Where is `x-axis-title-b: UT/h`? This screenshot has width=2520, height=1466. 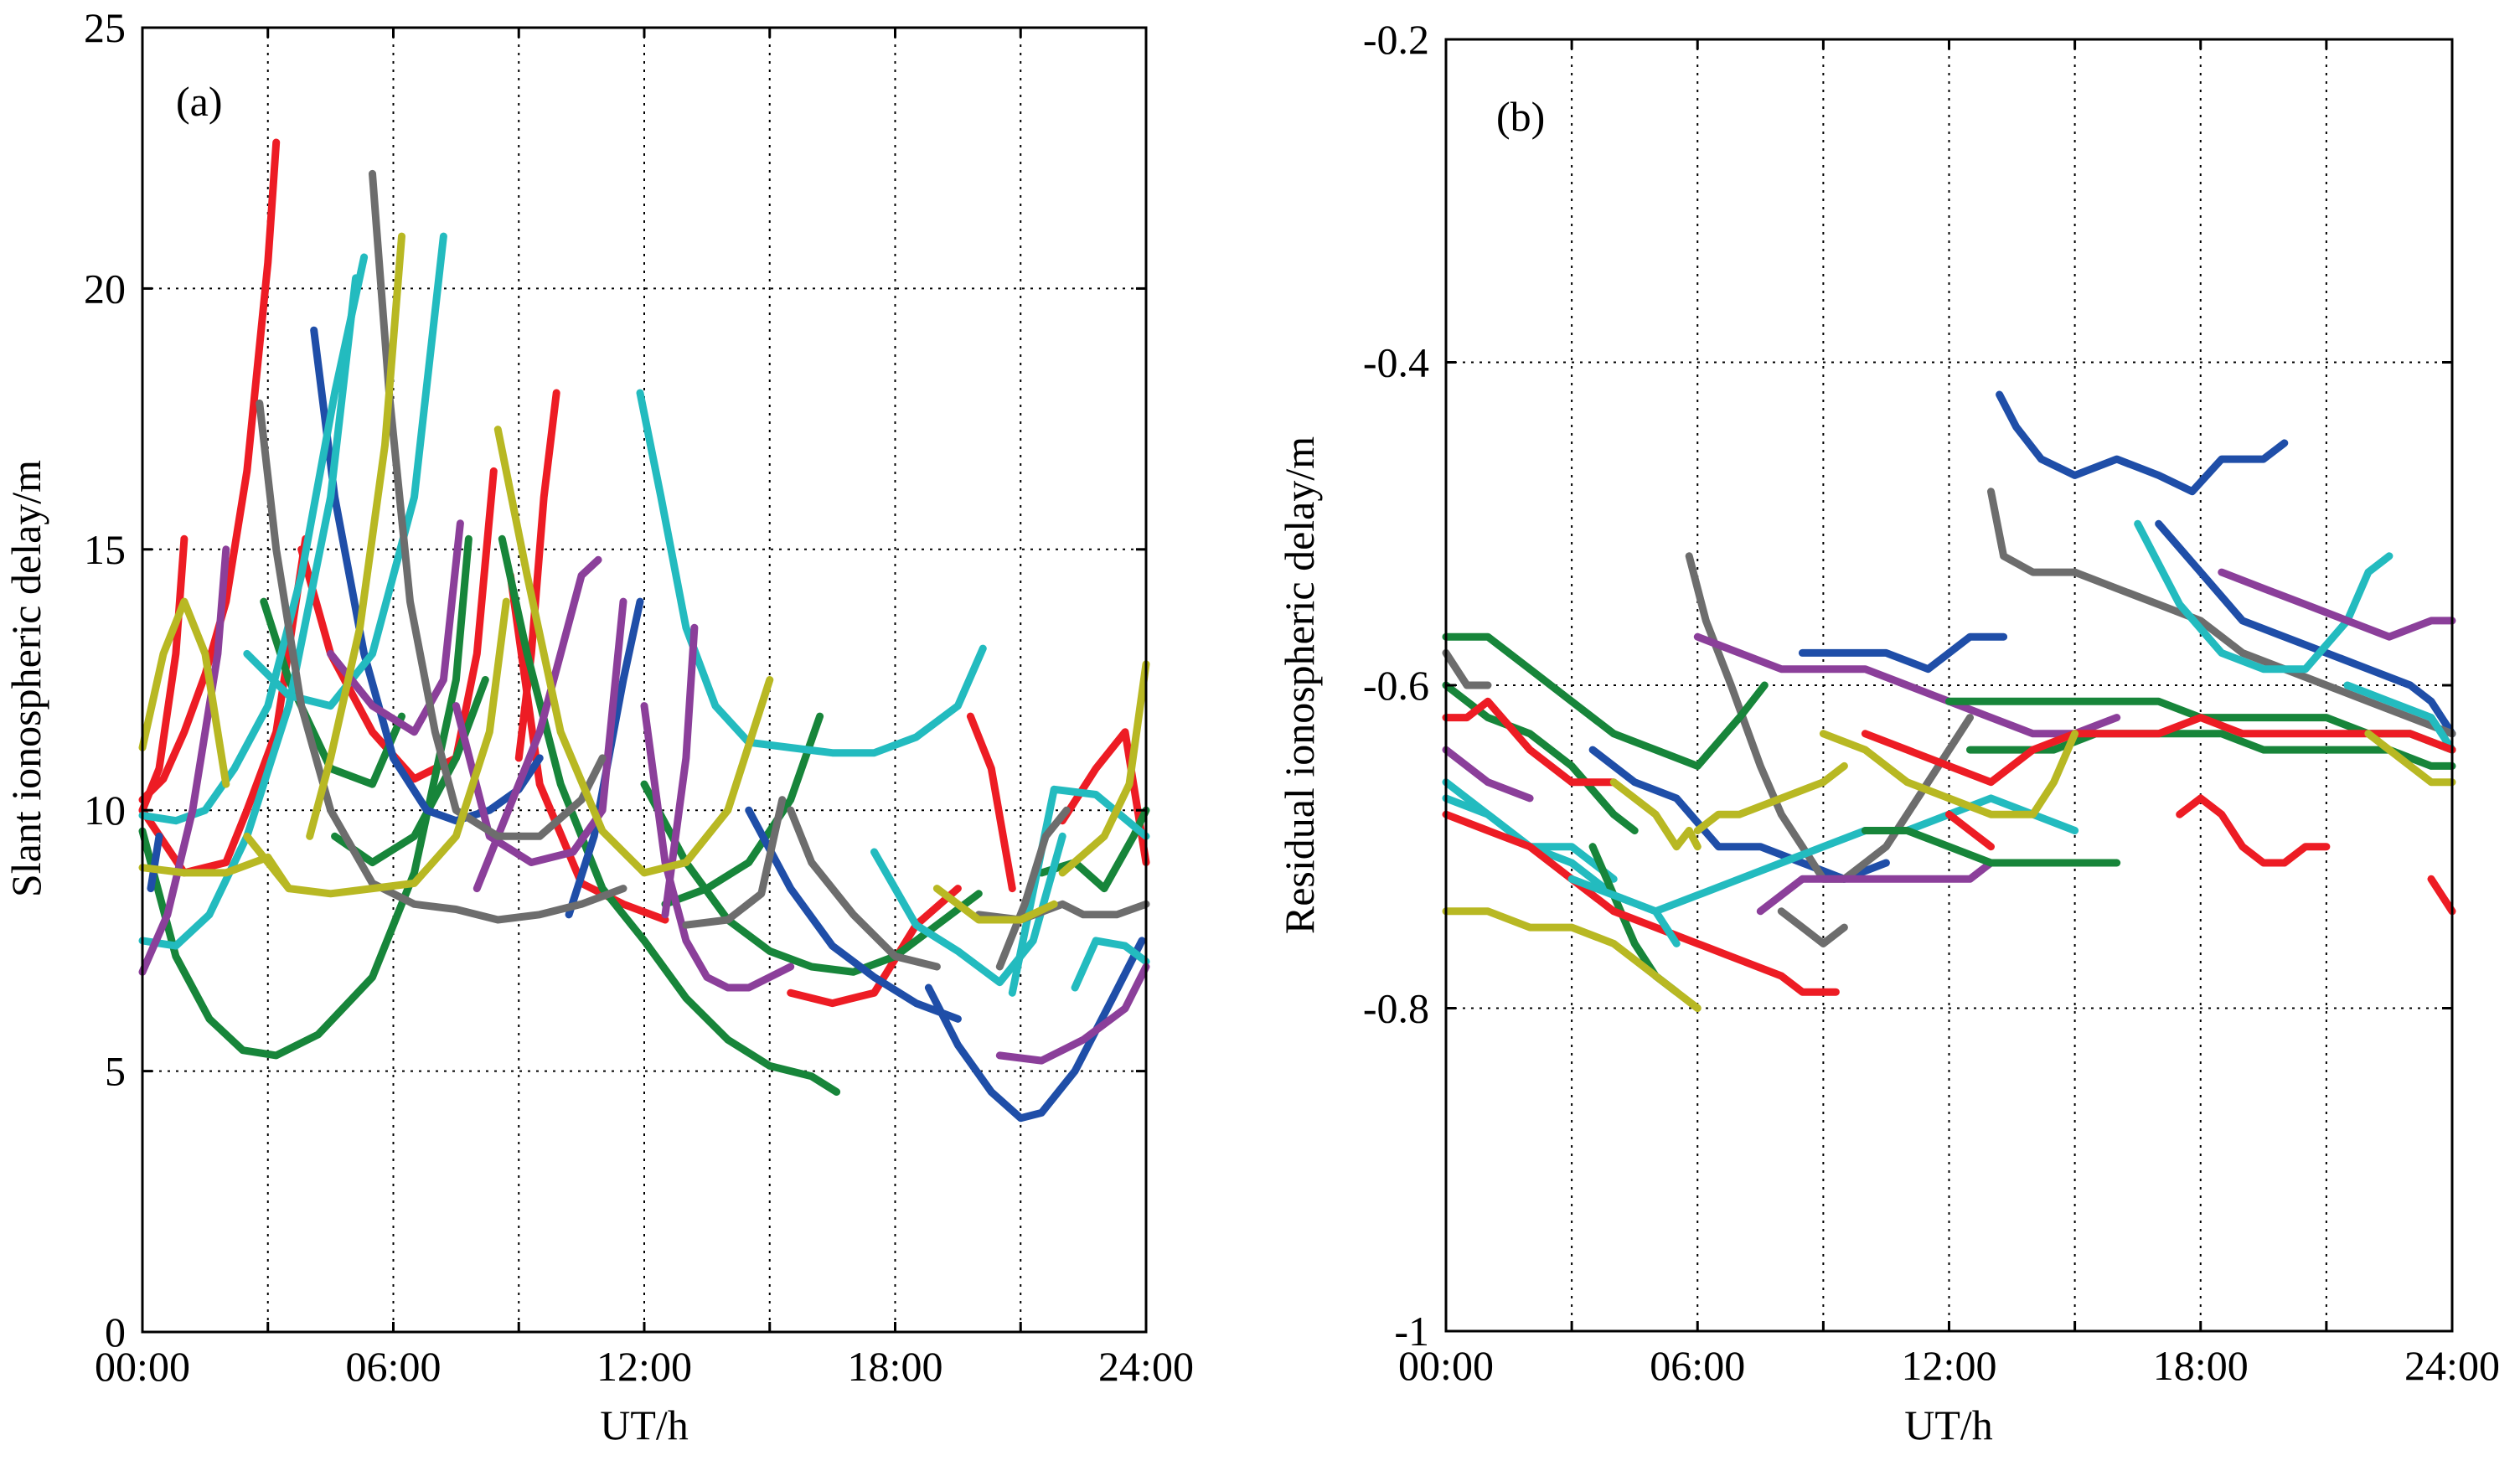 x-axis-title-b: UT/h is located at coordinates (1948, 1424).